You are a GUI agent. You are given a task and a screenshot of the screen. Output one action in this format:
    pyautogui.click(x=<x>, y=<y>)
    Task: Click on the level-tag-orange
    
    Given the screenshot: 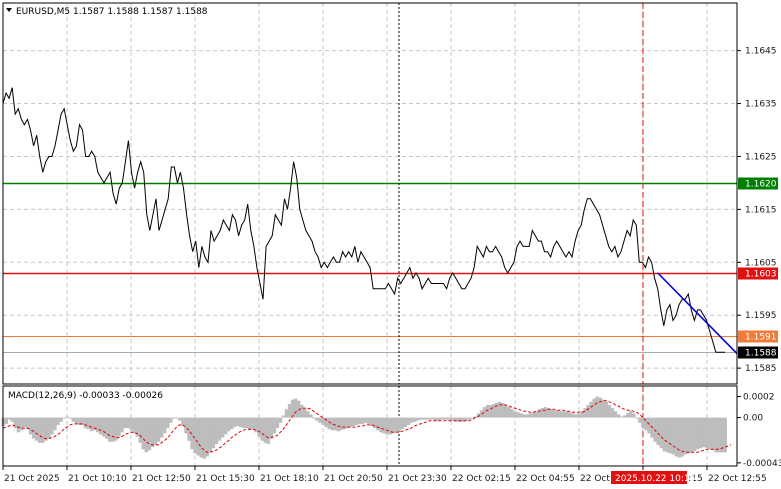 What is the action you would take?
    pyautogui.click(x=758, y=336)
    